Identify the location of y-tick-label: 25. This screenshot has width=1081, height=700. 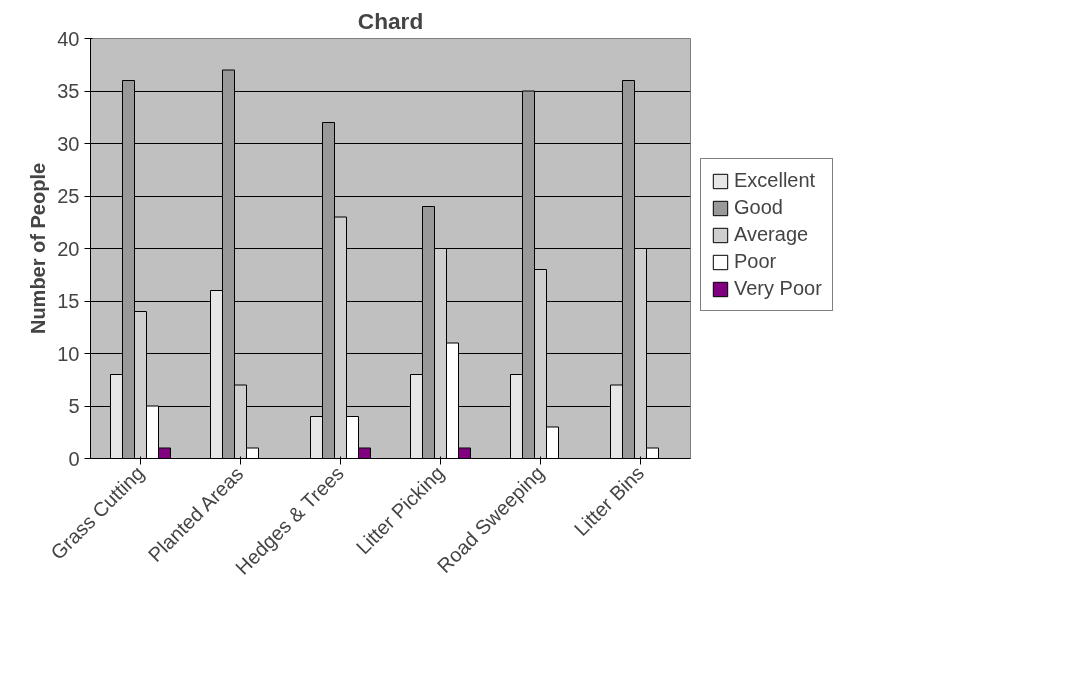
(68, 196).